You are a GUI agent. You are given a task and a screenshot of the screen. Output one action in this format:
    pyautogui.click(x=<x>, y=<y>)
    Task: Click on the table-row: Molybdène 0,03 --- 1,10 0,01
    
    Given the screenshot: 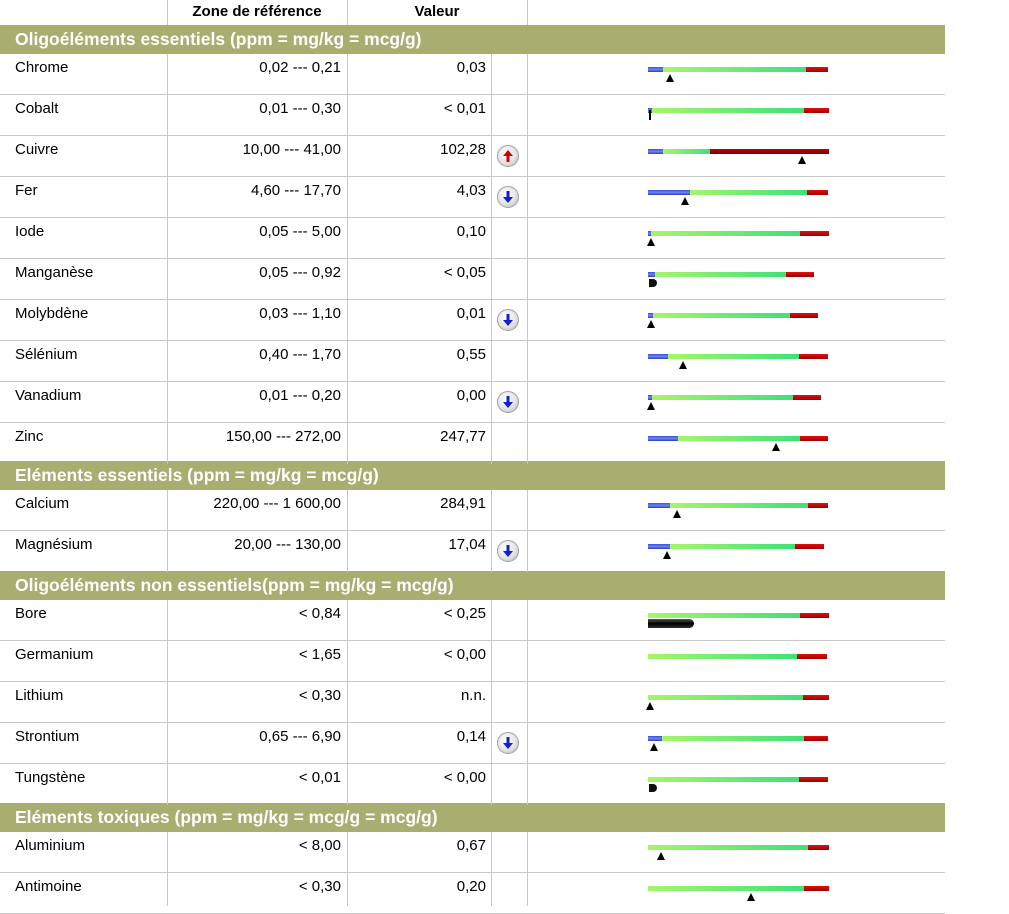 What is the action you would take?
    pyautogui.click(x=472, y=320)
    